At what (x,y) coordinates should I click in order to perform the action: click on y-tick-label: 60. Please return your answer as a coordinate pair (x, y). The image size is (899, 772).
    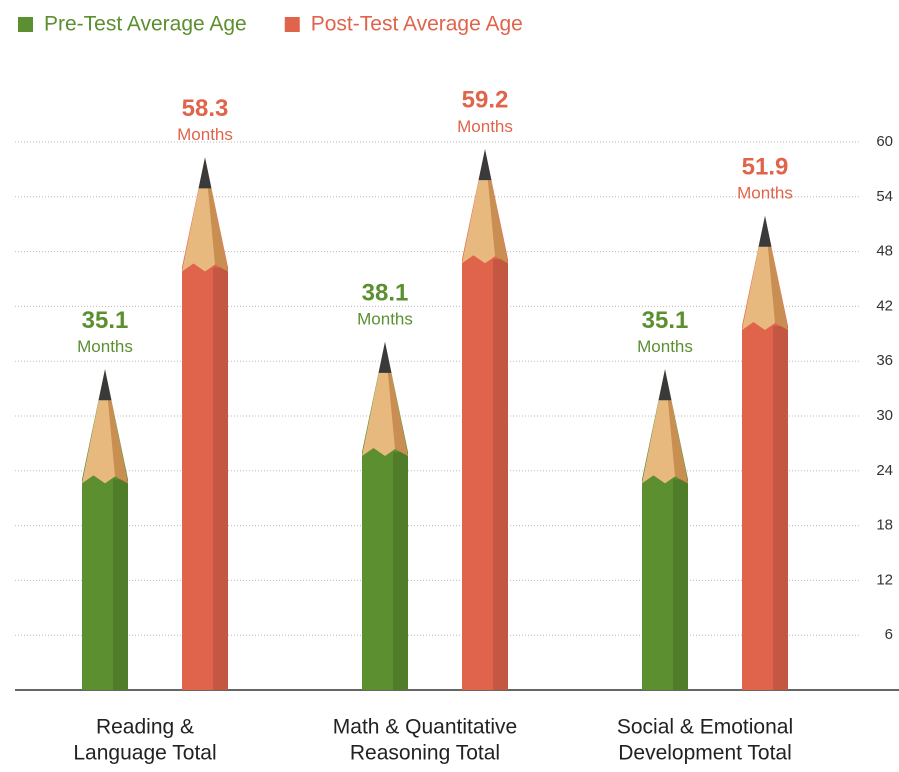
    Looking at the image, I should click on (884, 141).